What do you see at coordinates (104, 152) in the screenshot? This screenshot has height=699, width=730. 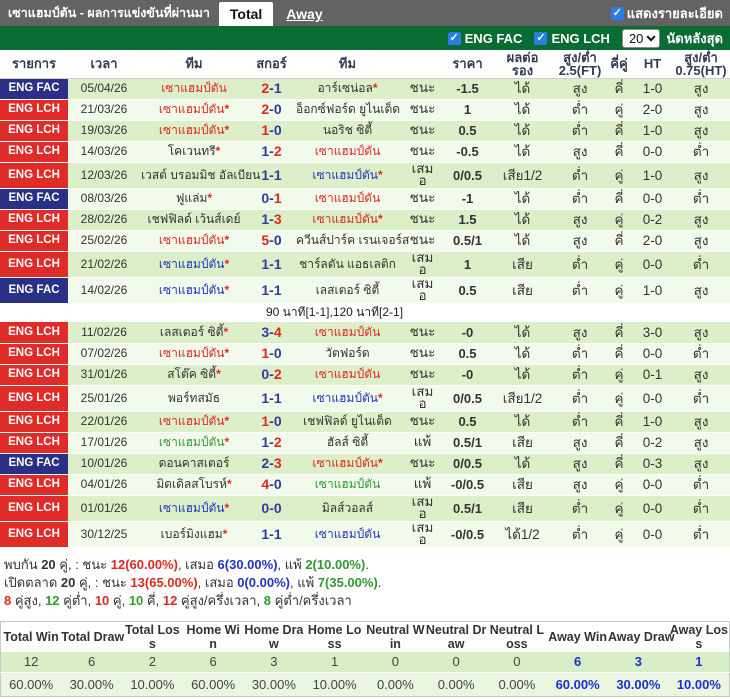 I see `match-date: 14/03/26` at bounding box center [104, 152].